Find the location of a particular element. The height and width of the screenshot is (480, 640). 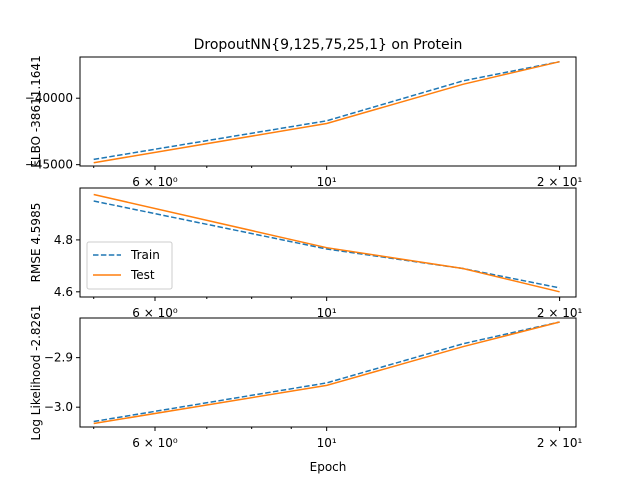

y-tick-label: −2.9 is located at coordinates (58, 358).